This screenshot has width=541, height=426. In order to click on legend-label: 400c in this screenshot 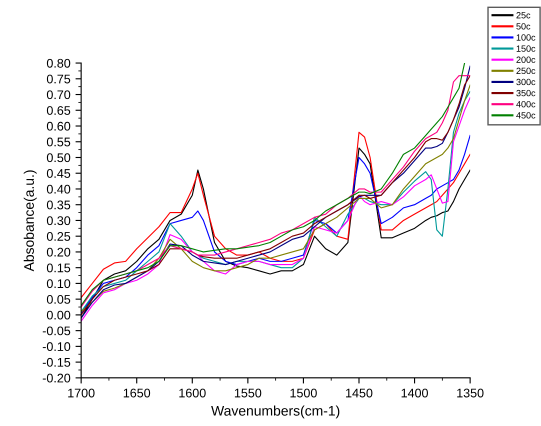, I will do `click(526, 104)`.